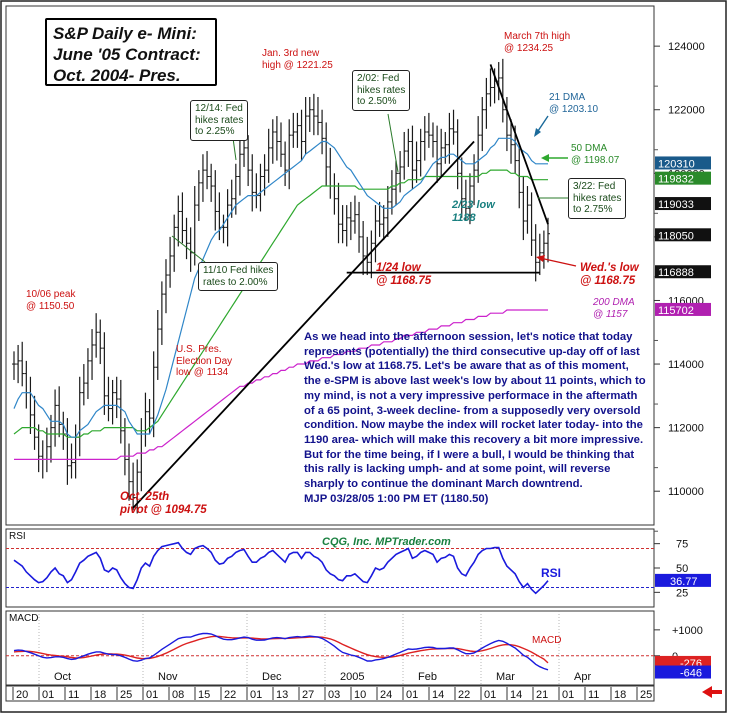 The image size is (729, 715). What do you see at coordinates (595, 154) in the screenshot?
I see `annotation-50dma: 50 DMA @ 1198.07` at bounding box center [595, 154].